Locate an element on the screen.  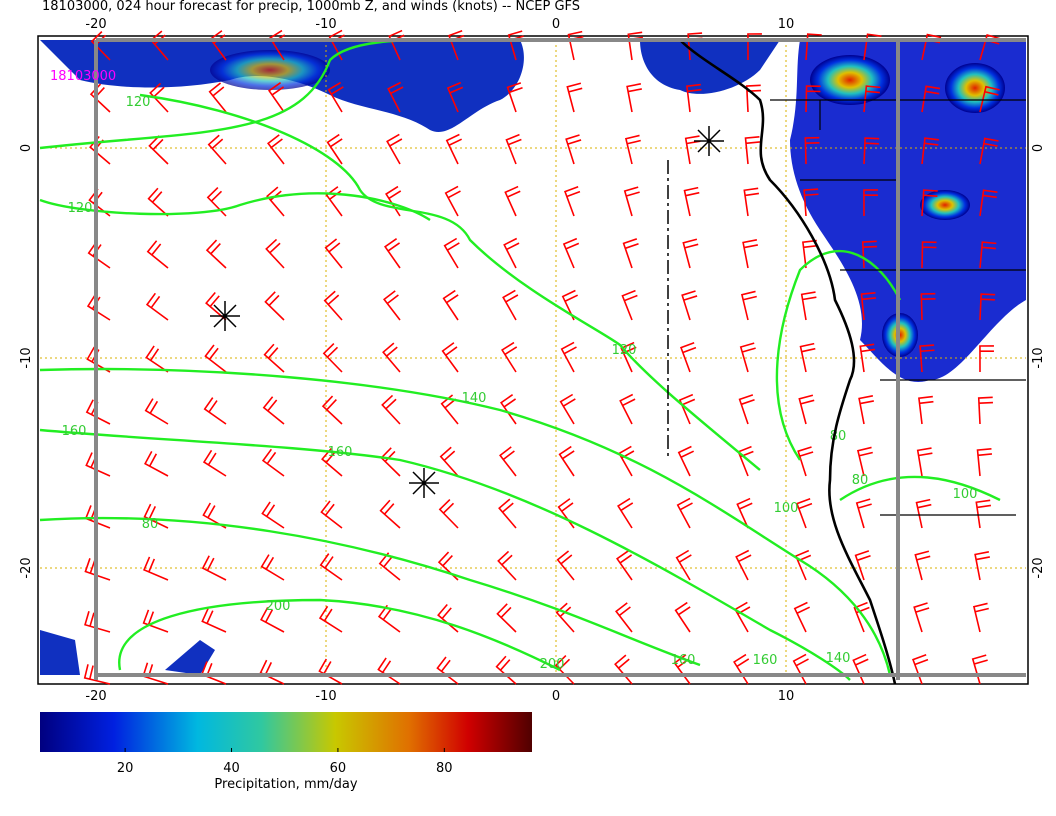
date-stamp: 18103000 is located at coordinates (83, 76).